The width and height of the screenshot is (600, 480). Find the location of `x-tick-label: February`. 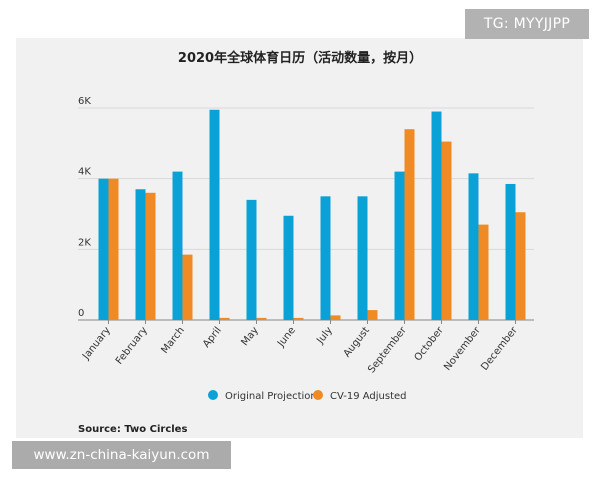

x-tick-label: February is located at coordinates (132, 346).